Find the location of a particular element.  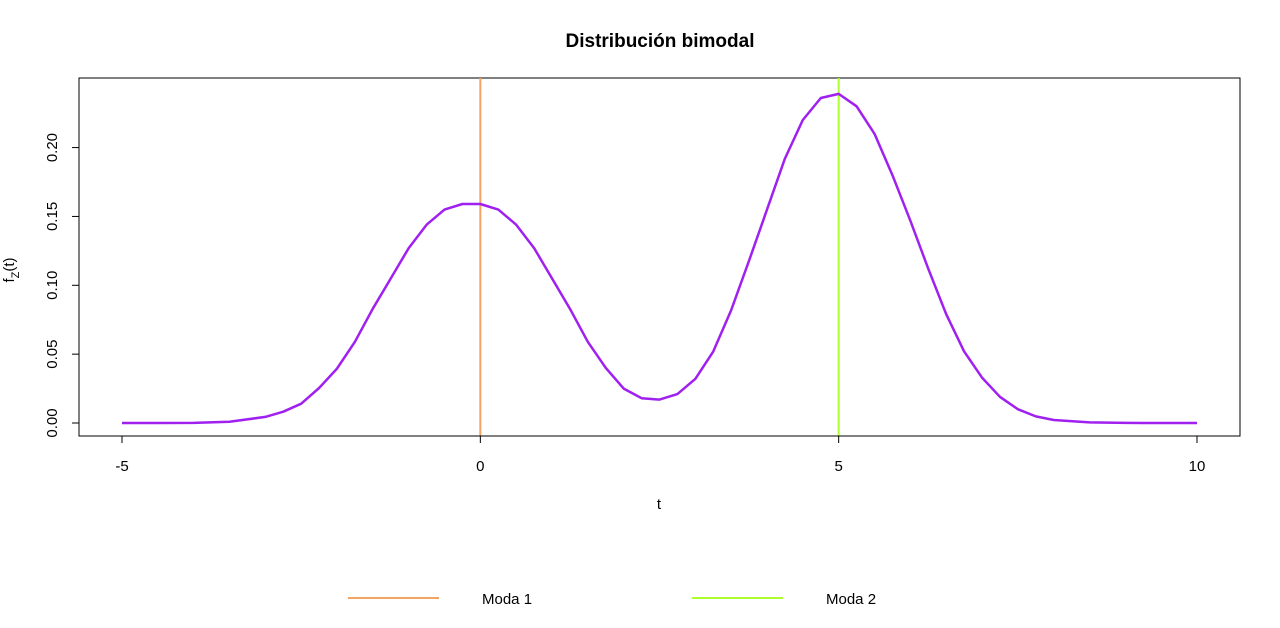

legend-label-moda-2: Moda 2 is located at coordinates (851, 599).